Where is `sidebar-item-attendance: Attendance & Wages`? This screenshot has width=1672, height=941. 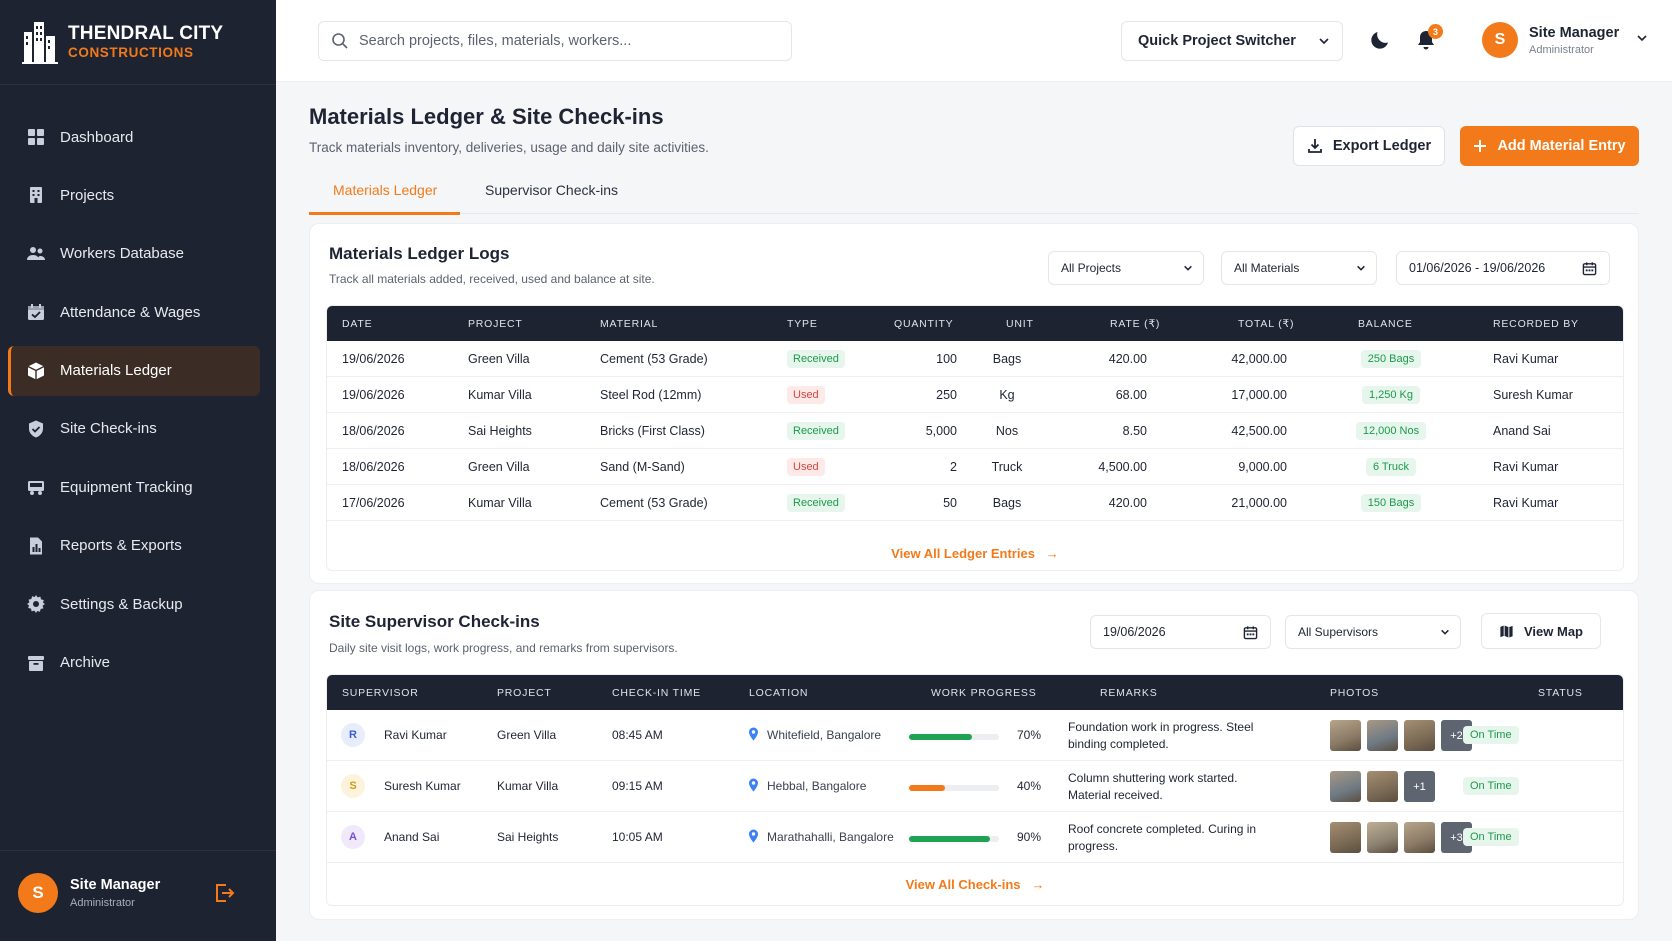 sidebar-item-attendance: Attendance & Wages is located at coordinates (134, 312).